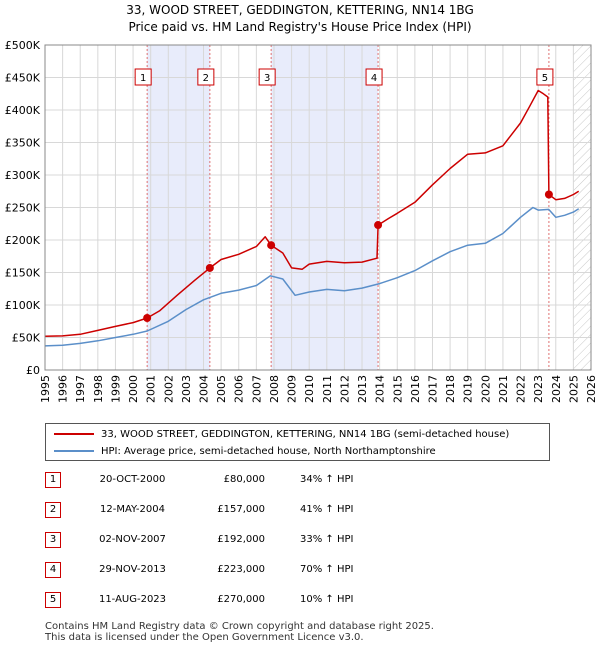 The height and width of the screenshot is (650, 600). What do you see at coordinates (151, 389) in the screenshot?
I see `x-tick-label: 2001` at bounding box center [151, 389].